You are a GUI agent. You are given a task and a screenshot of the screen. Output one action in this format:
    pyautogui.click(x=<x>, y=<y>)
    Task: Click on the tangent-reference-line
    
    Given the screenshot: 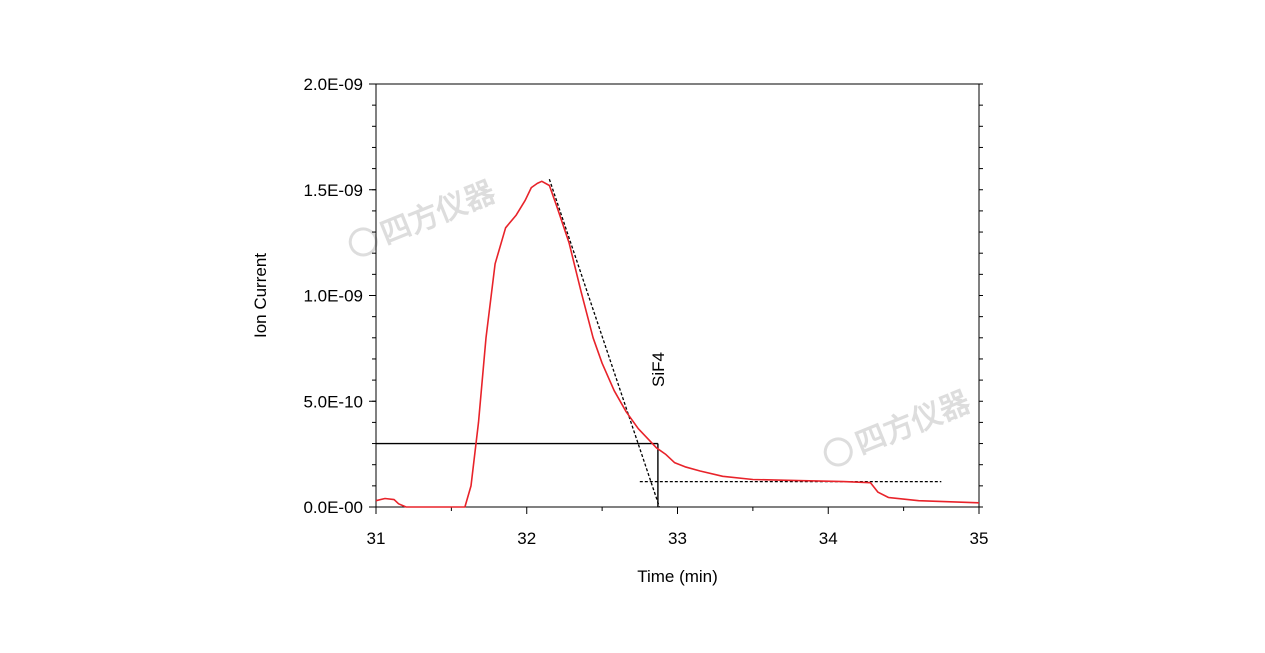 What is the action you would take?
    pyautogui.click(x=604, y=343)
    